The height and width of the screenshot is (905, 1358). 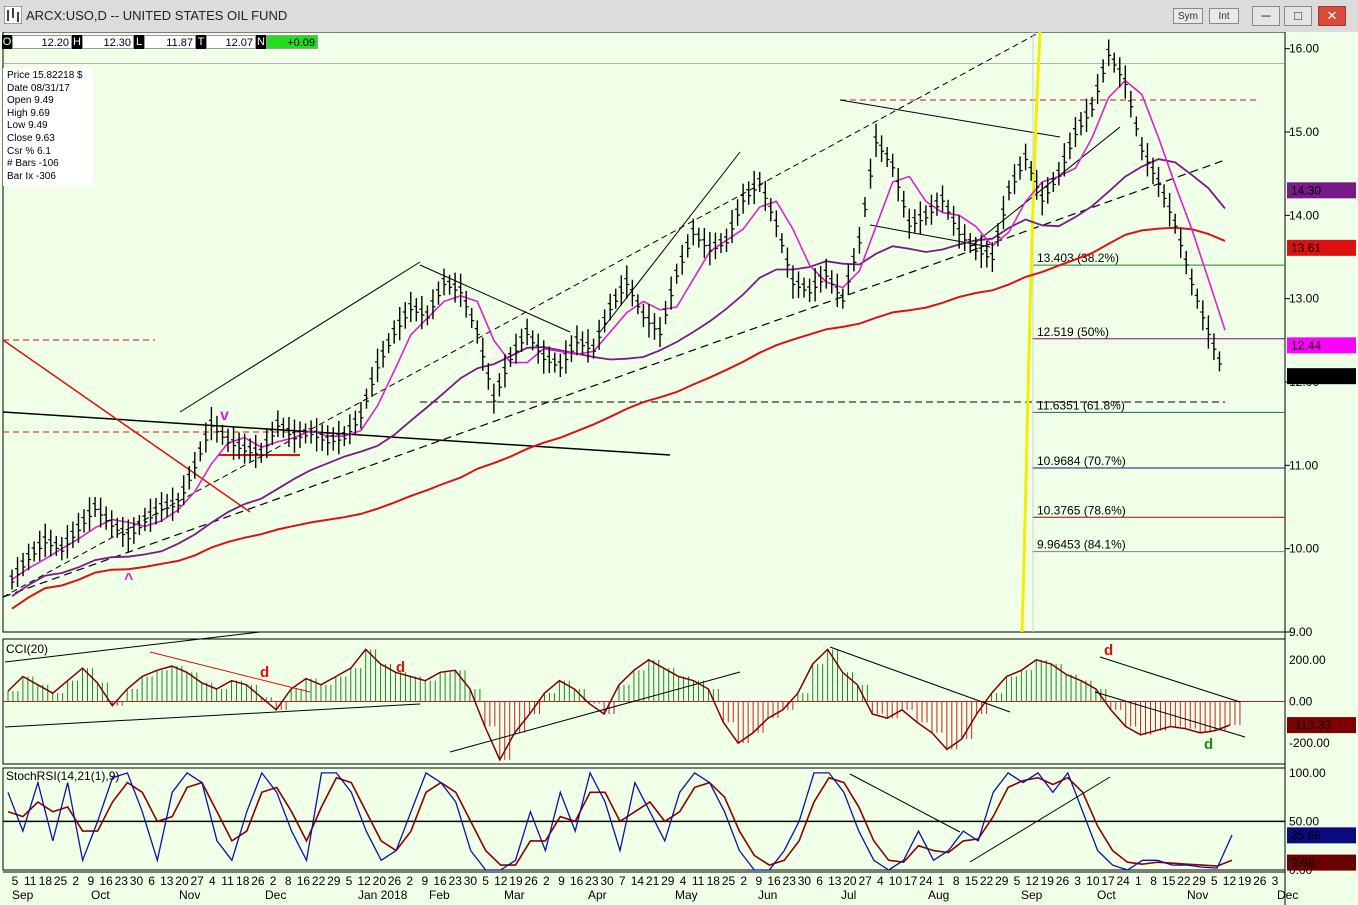 What do you see at coordinates (1306, 190) in the screenshot?
I see `price-label: 14.30` at bounding box center [1306, 190].